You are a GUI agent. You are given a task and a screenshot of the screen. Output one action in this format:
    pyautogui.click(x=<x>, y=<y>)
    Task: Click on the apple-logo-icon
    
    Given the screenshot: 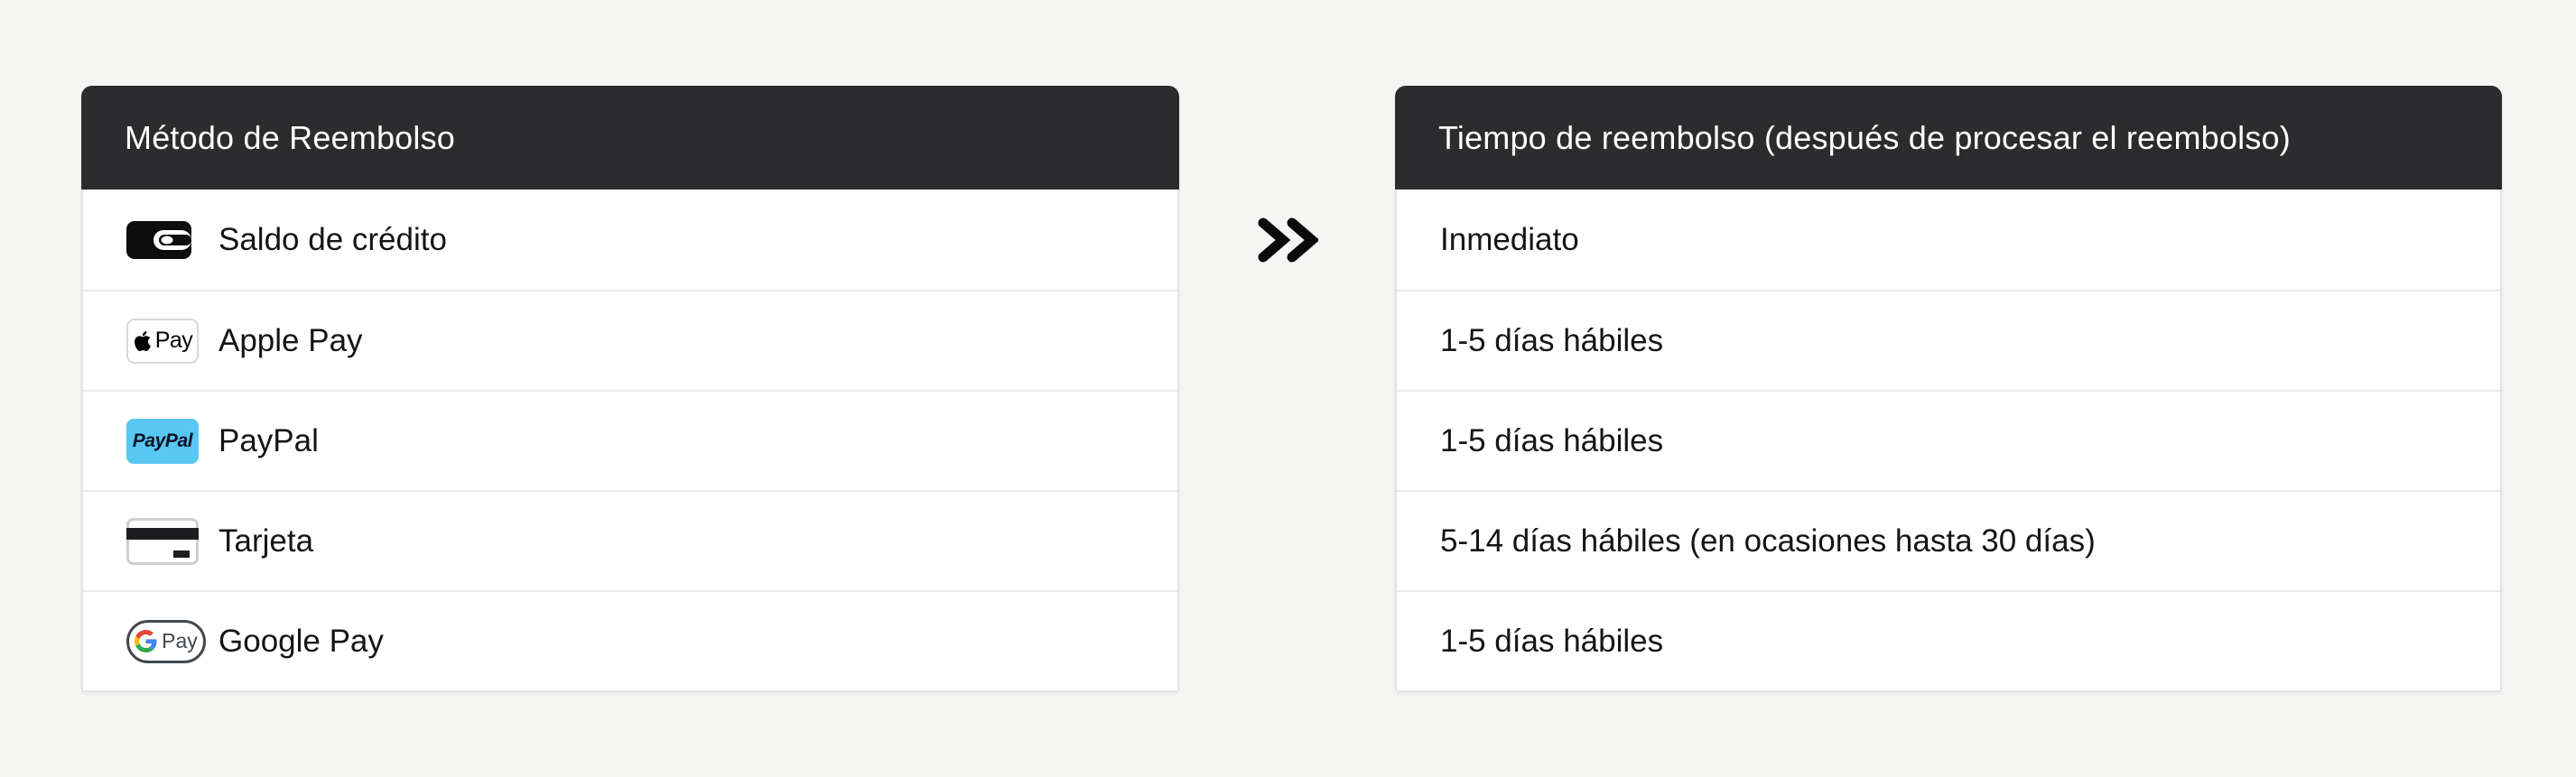 What is the action you would take?
    pyautogui.click(x=142, y=341)
    